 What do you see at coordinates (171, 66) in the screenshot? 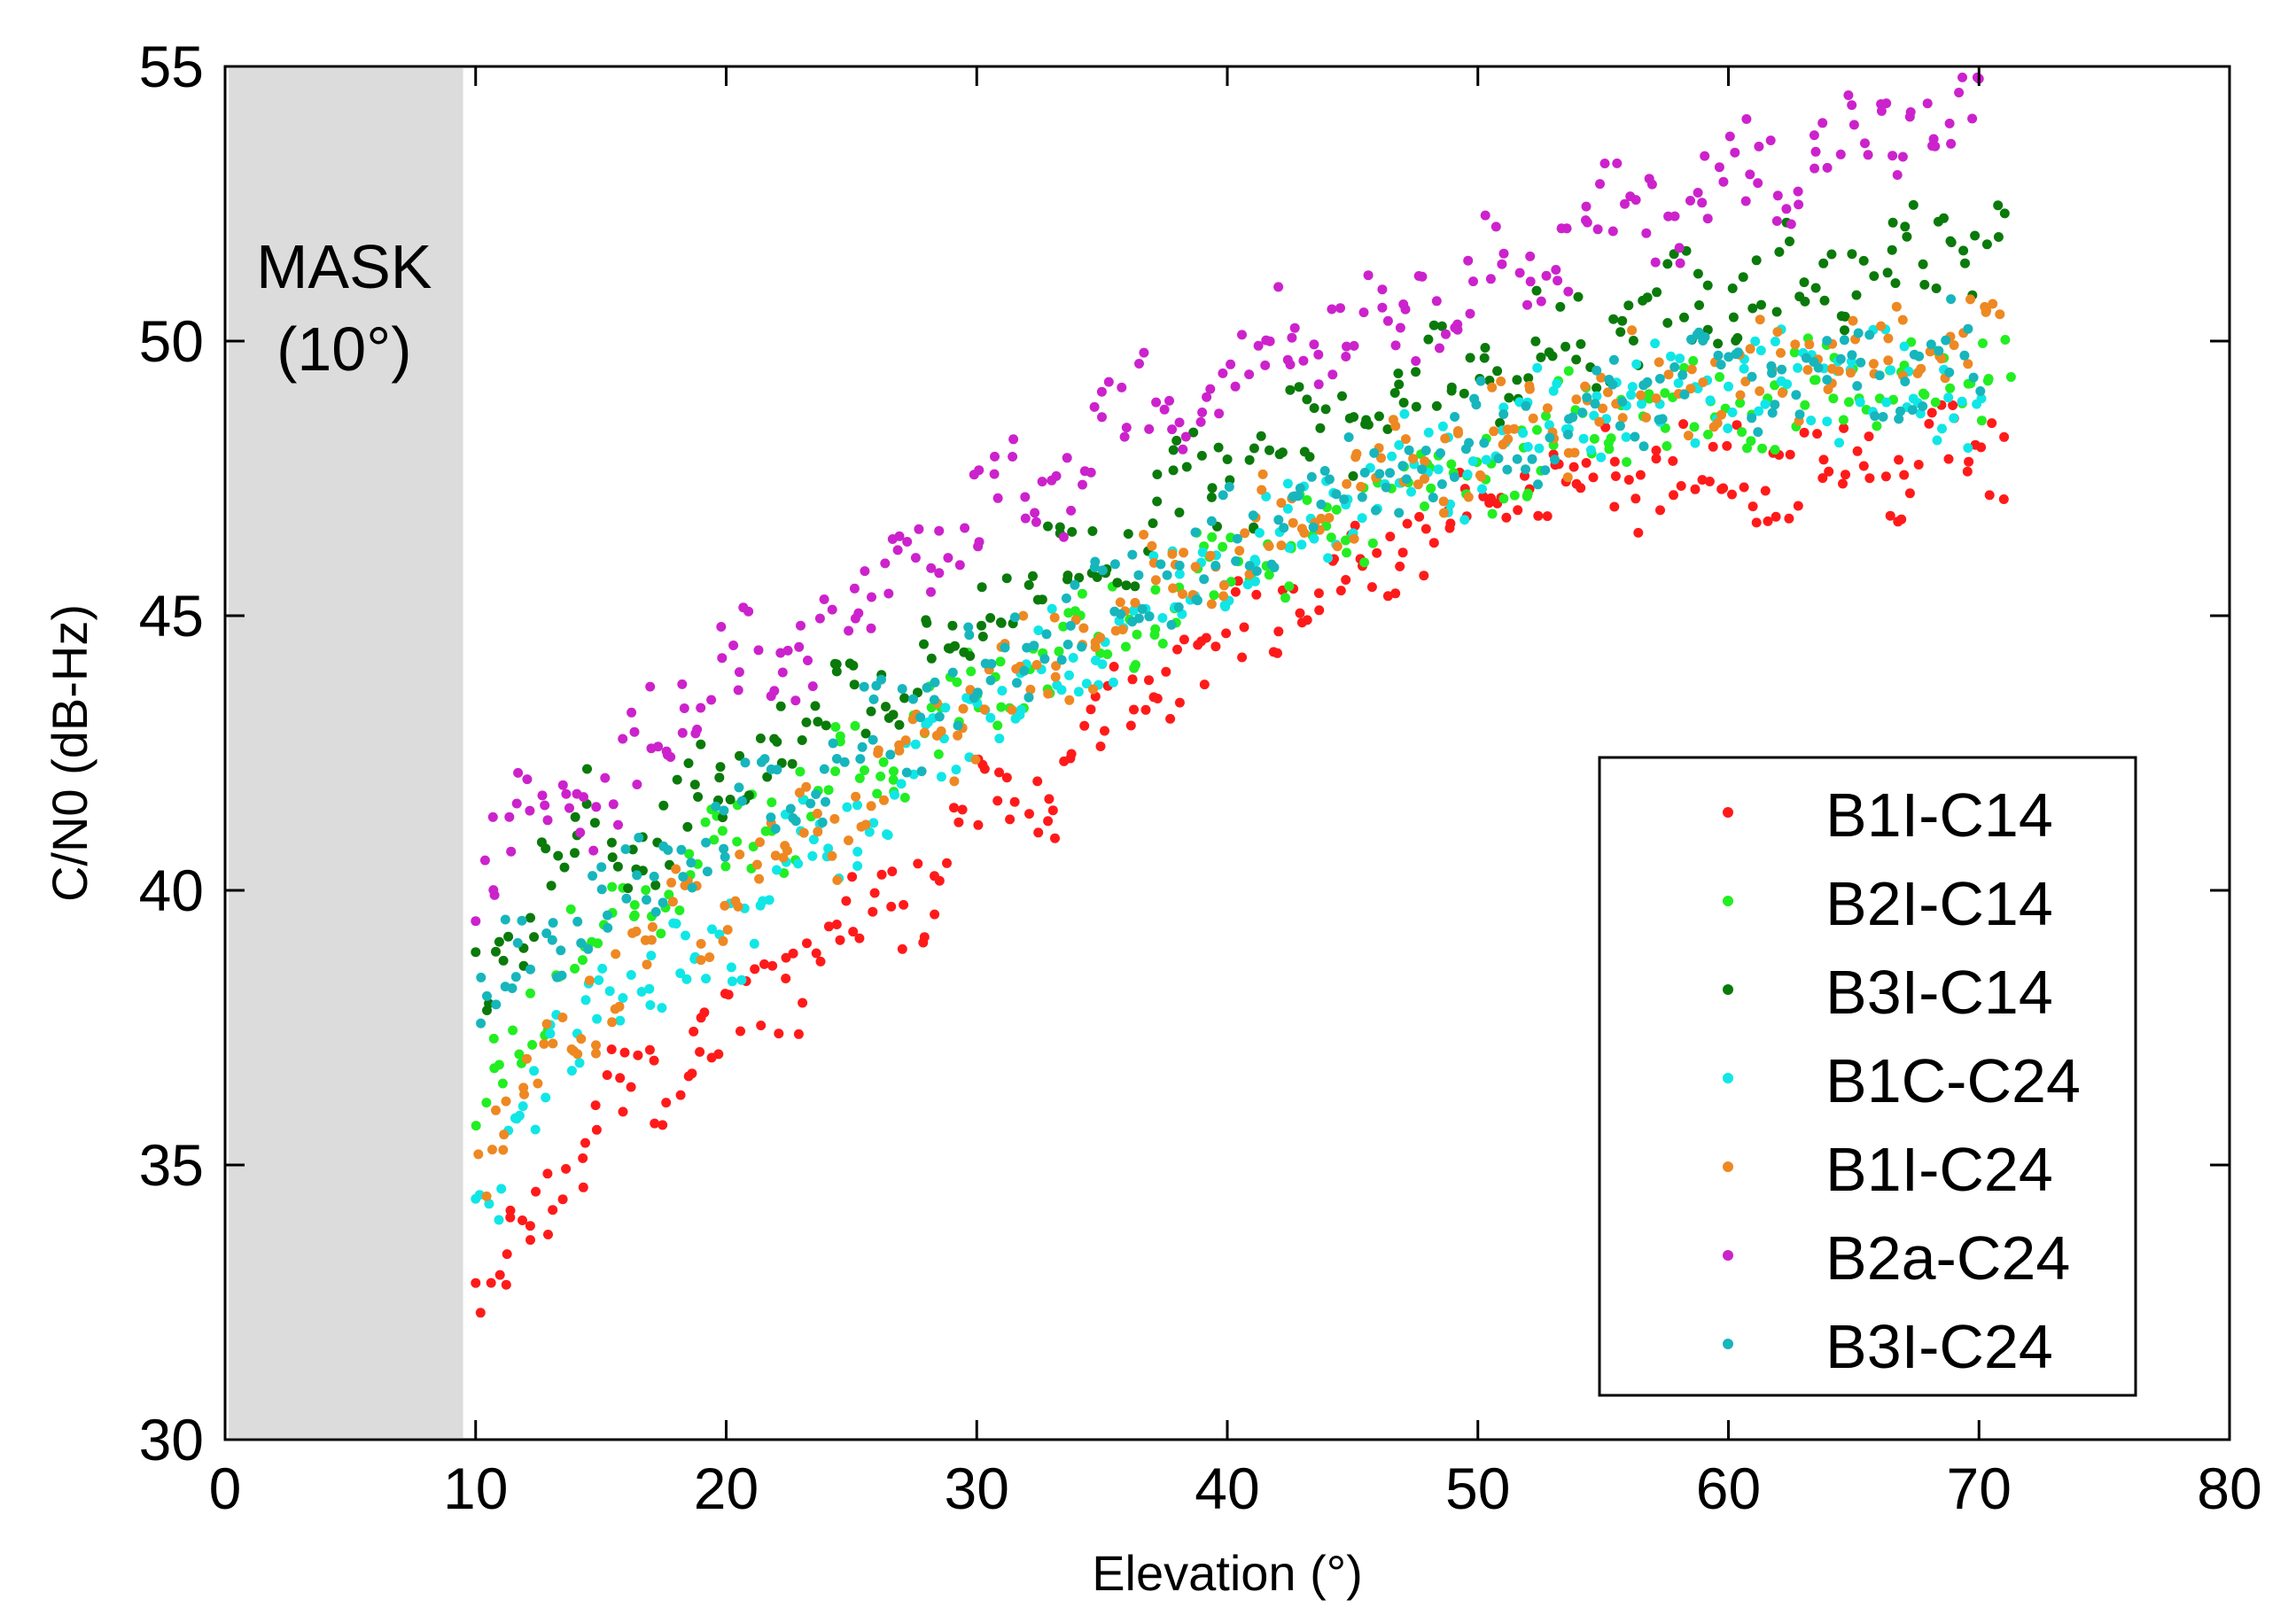
I see `y-tick-label: 55` at bounding box center [171, 66].